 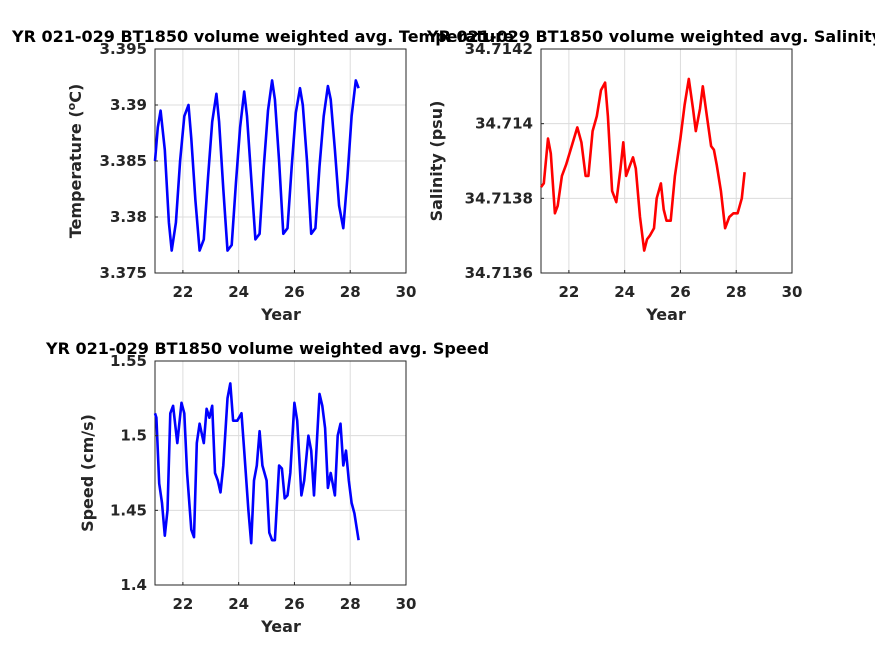 What do you see at coordinates (642, 164) in the screenshot?
I see `salinity-line` at bounding box center [642, 164].